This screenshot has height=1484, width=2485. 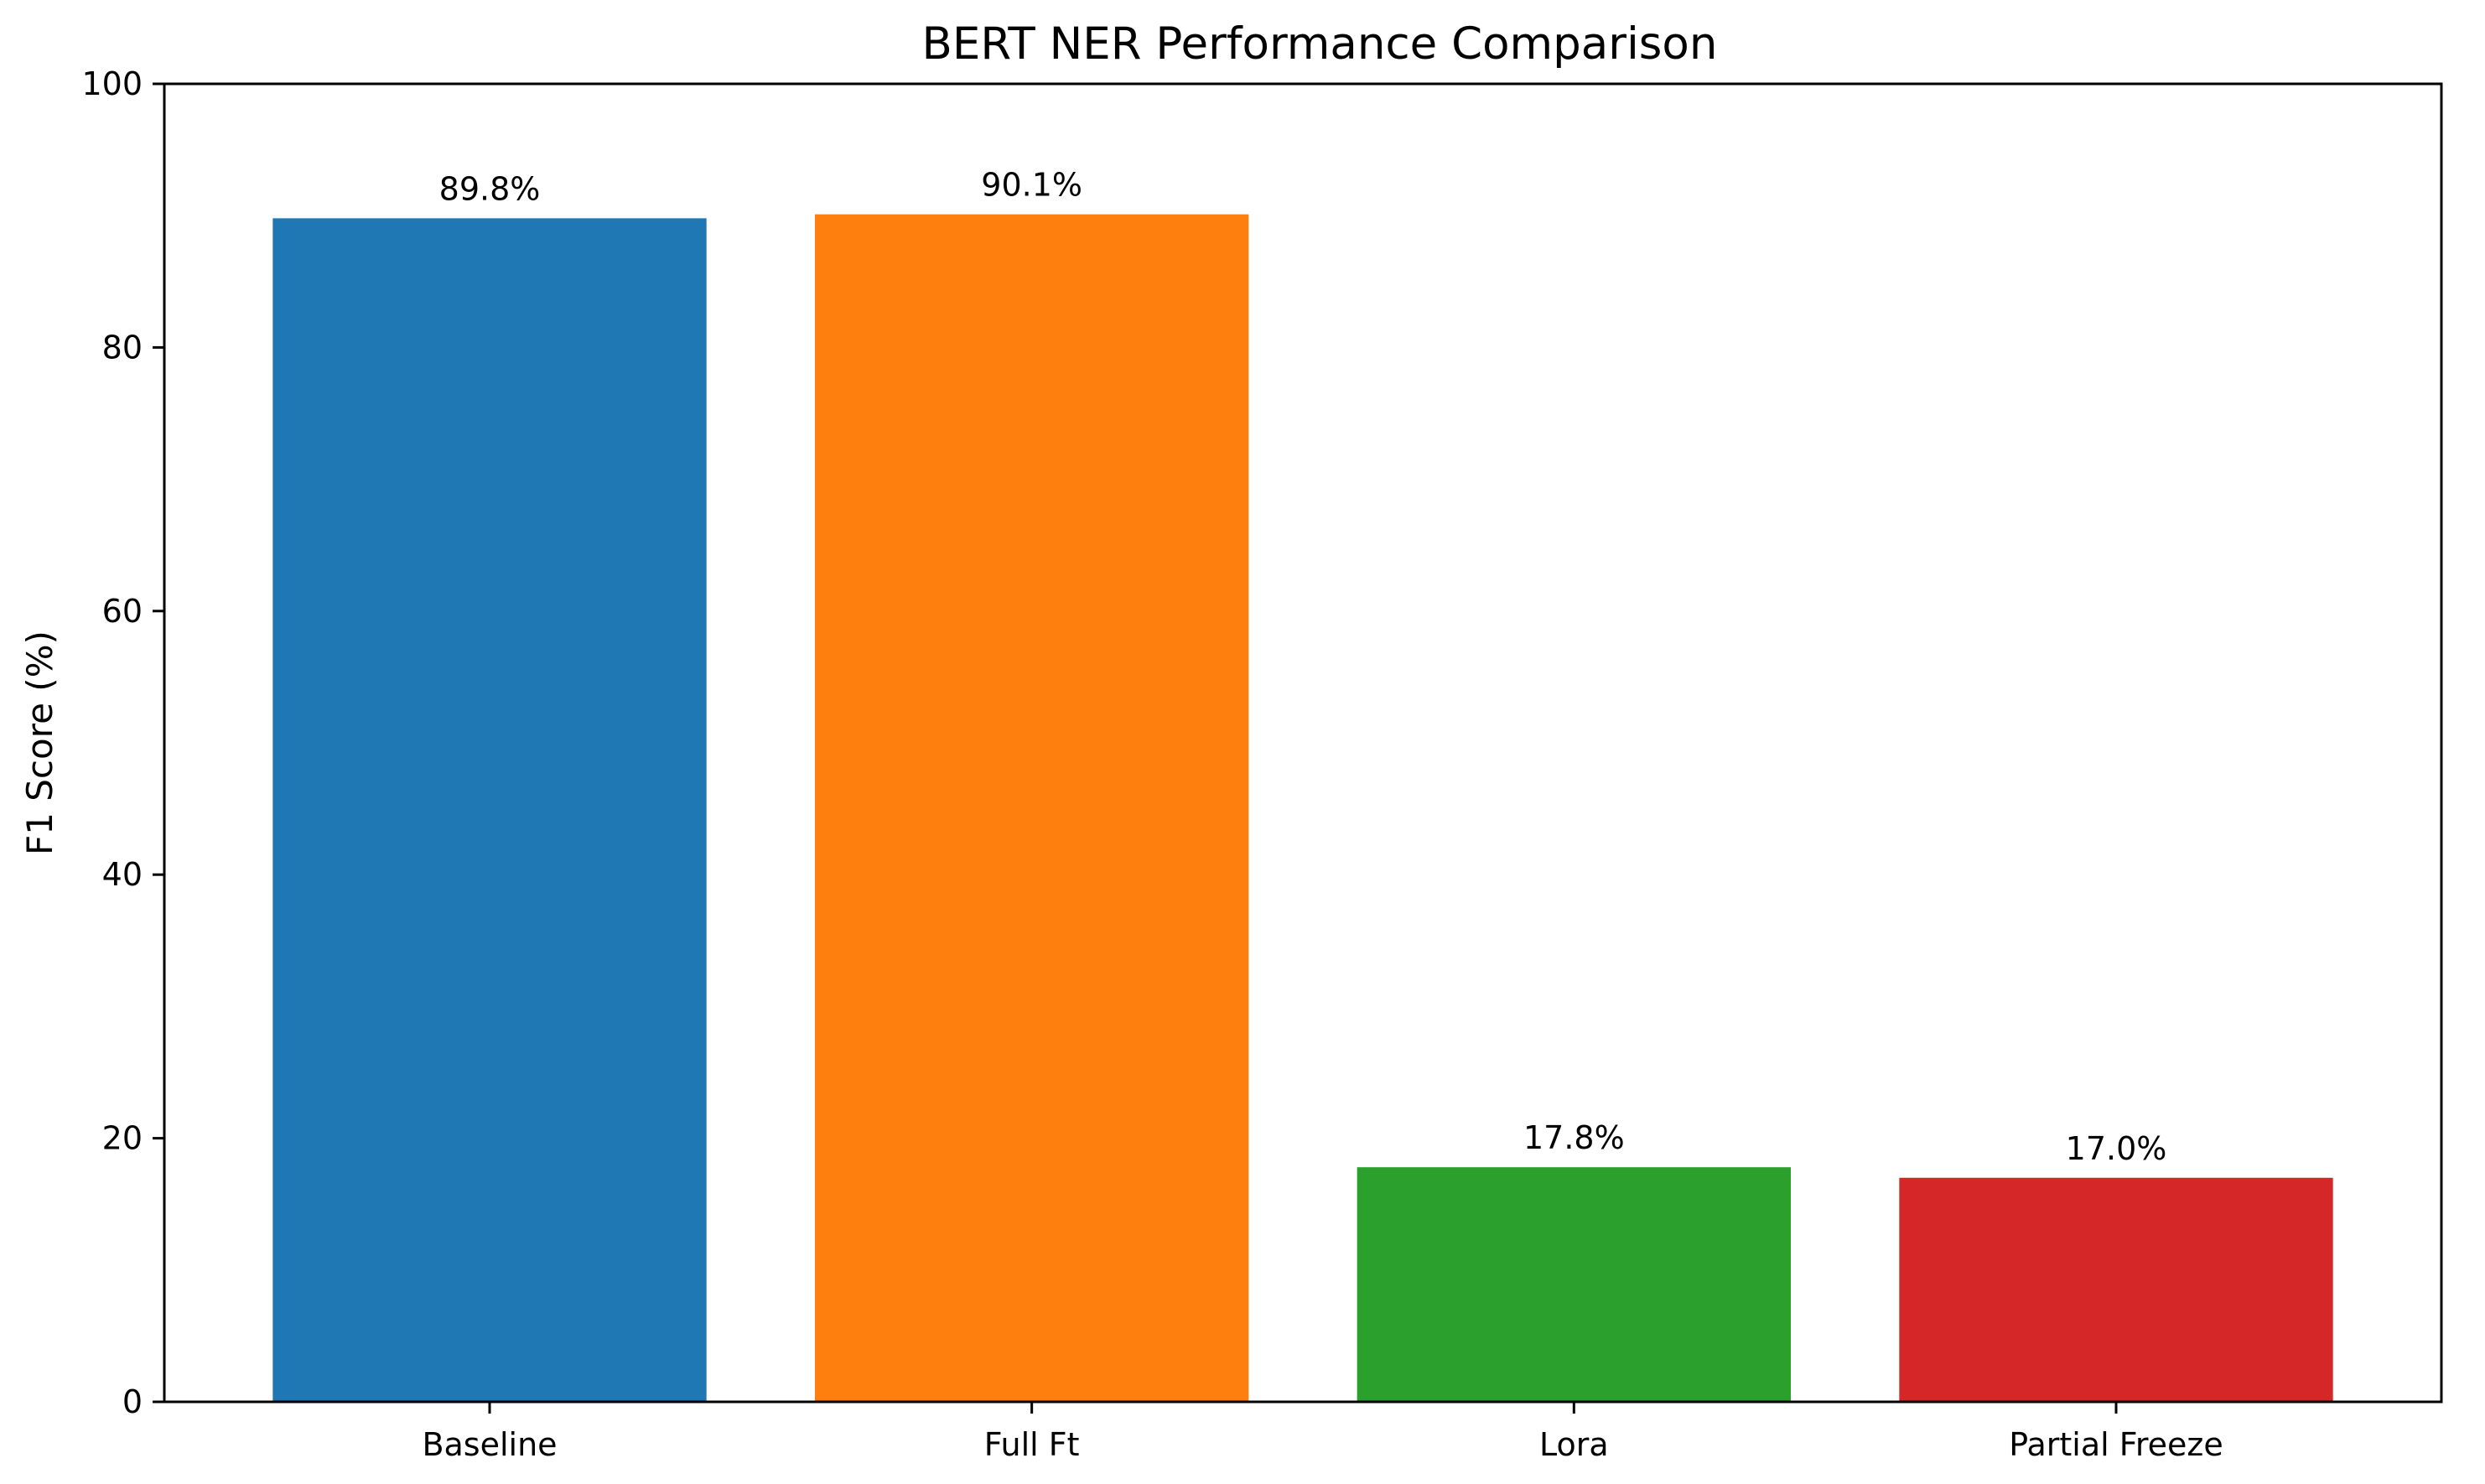 I want to click on data-label-lora: 17.8%, so click(x=1574, y=1137).